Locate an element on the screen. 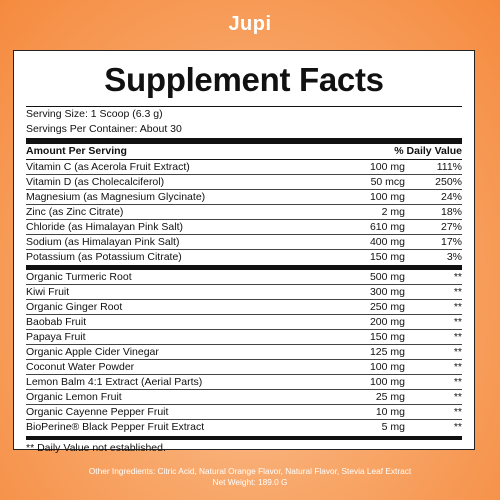  ingredient-amount: 10 mg is located at coordinates (390, 412).